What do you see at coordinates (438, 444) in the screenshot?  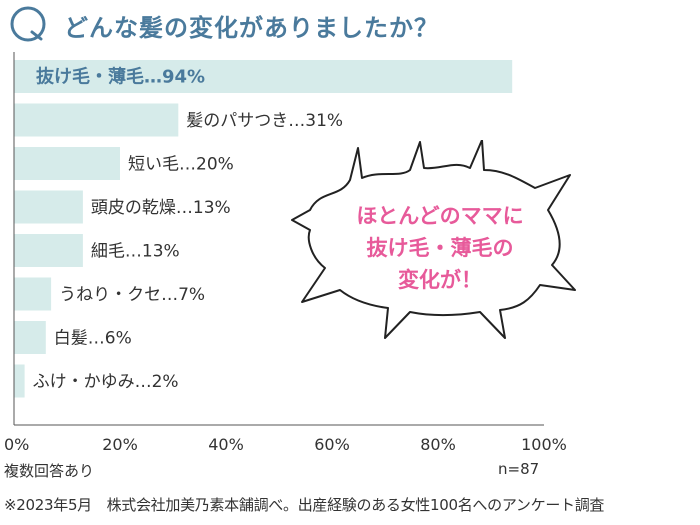 I see `x-tick-label: 80%` at bounding box center [438, 444].